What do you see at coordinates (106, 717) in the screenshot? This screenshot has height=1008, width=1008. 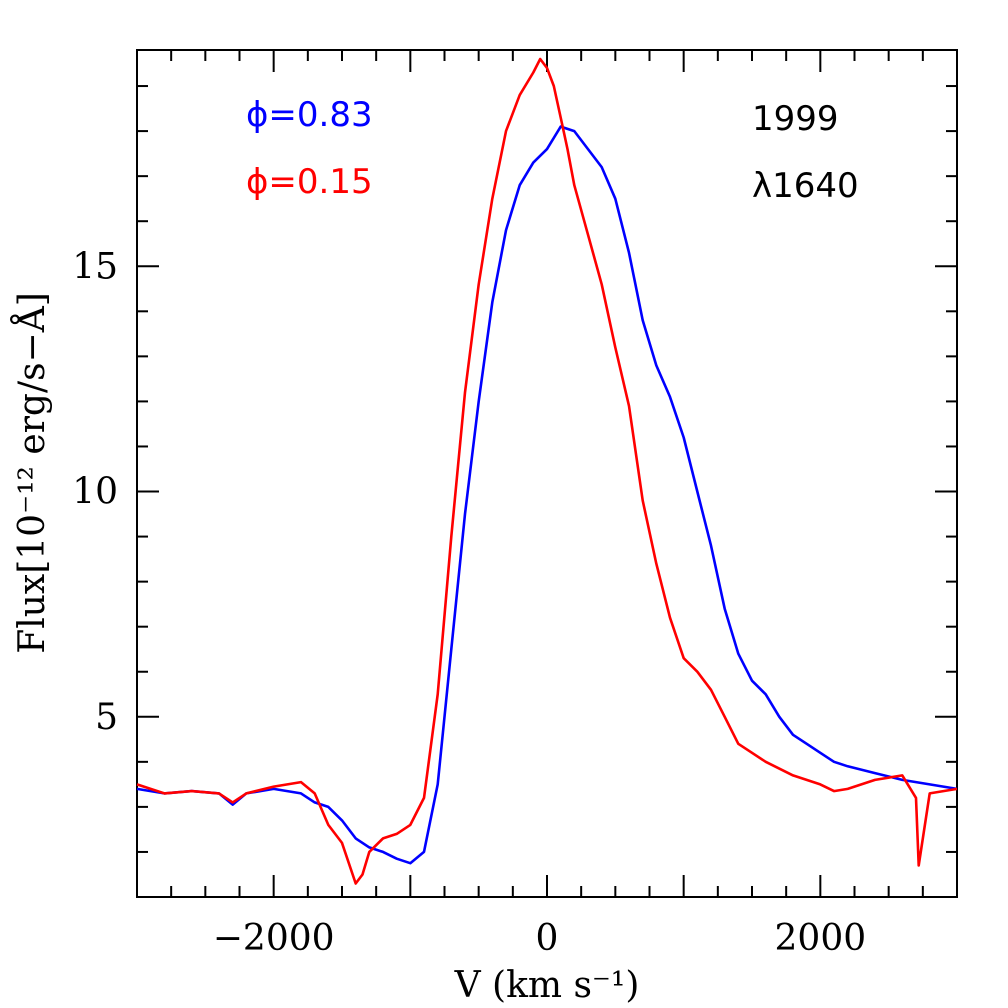 I see `y-tick-label: 5` at bounding box center [106, 717].